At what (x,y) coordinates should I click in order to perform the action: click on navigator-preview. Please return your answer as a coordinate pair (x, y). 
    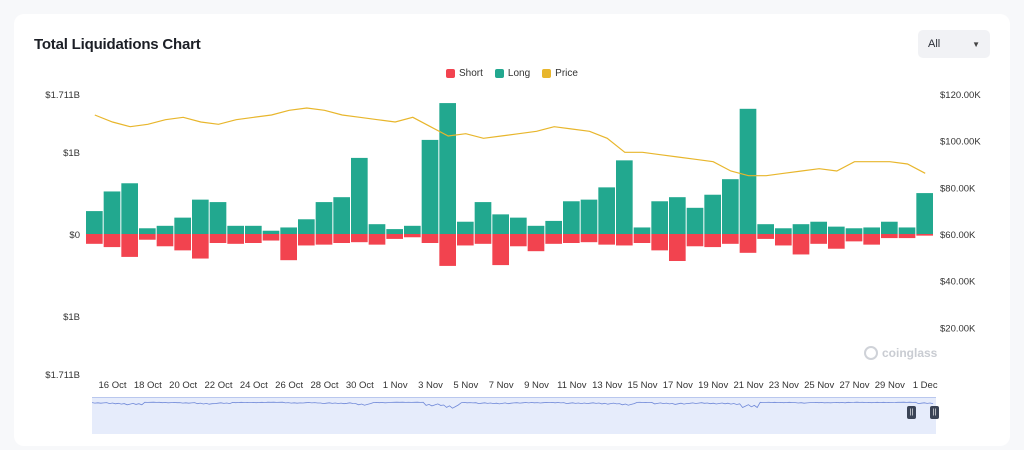
    Looking at the image, I should click on (512, 405).